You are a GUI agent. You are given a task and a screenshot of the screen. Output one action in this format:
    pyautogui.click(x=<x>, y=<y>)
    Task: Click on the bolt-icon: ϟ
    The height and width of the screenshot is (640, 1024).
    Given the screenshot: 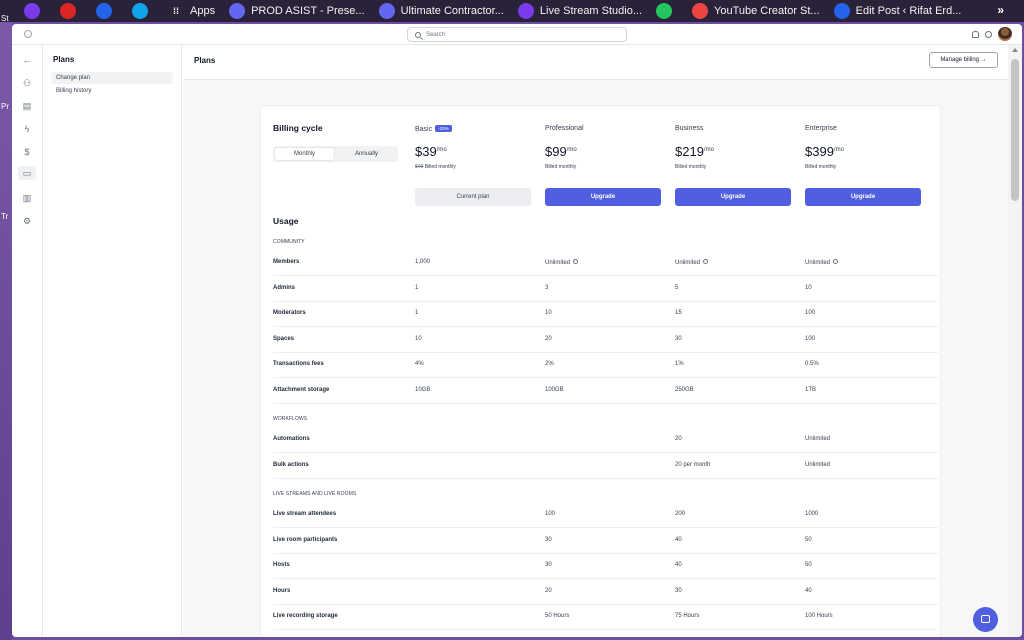 What is the action you would take?
    pyautogui.click(x=27, y=129)
    